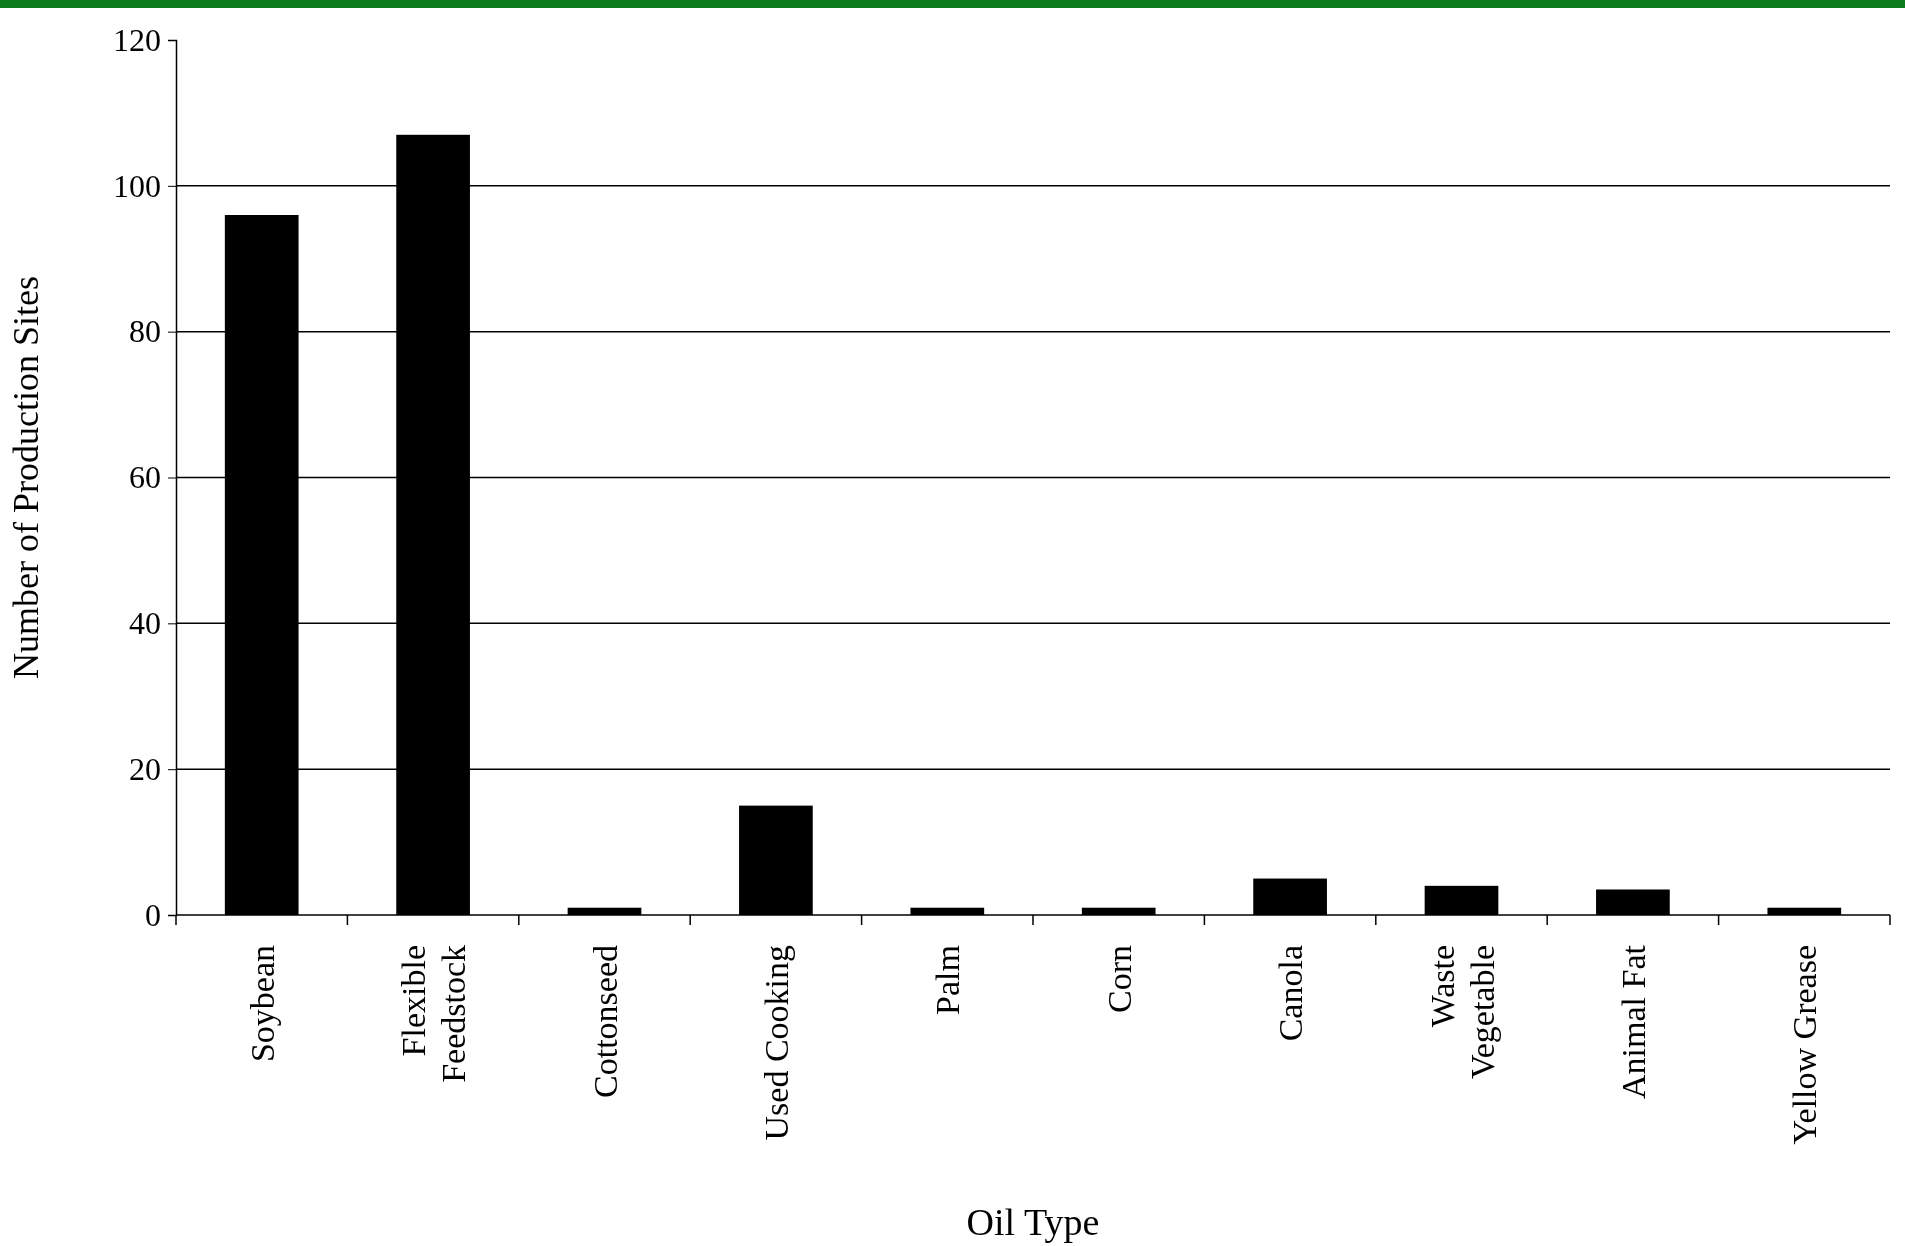 This screenshot has width=1905, height=1246. Describe the element at coordinates (145, 477) in the screenshot. I see `y-tick-label: 60` at that location.